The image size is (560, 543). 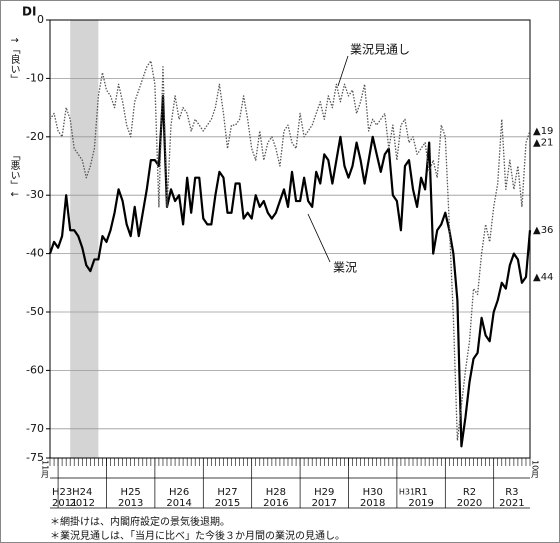 I want to click on year-label: 2017, so click(x=324, y=503).